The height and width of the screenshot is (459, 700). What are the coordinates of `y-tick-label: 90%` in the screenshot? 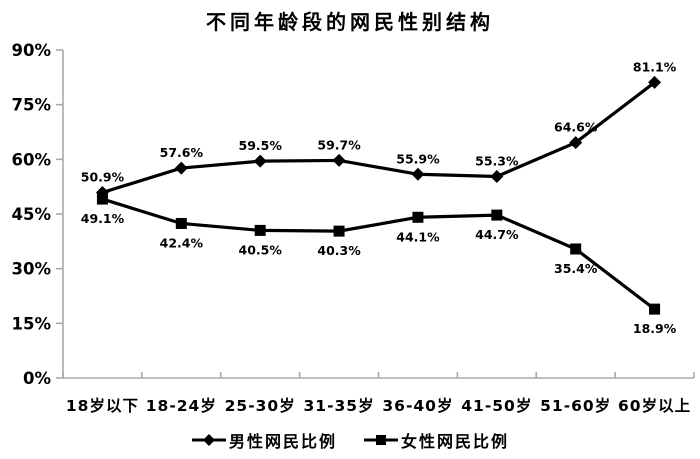 It's located at (32, 50).